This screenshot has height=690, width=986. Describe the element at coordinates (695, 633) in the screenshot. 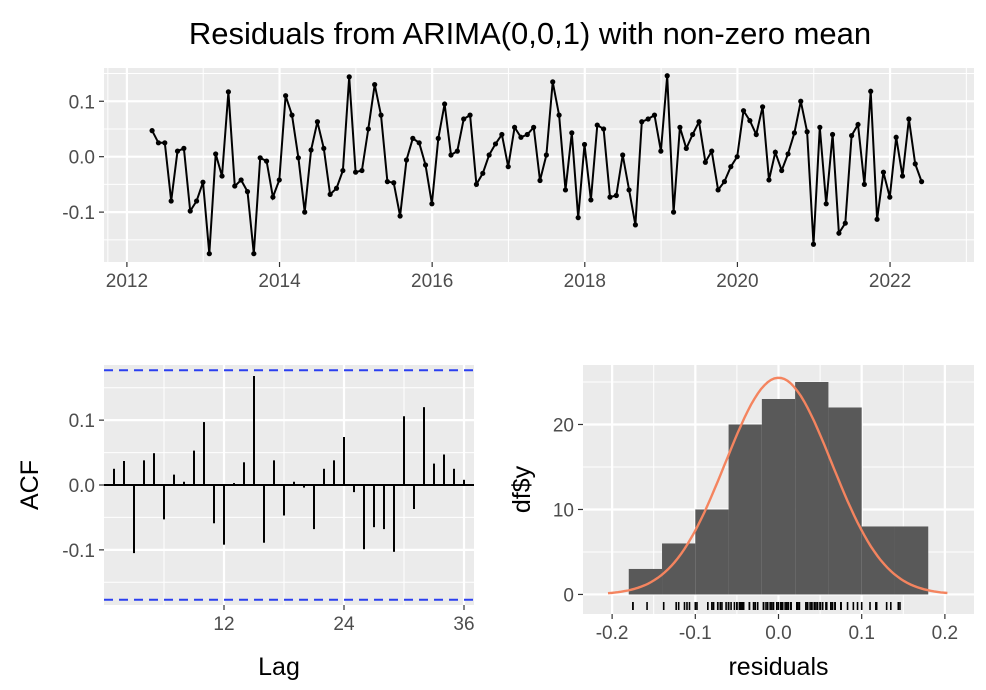

I see `x-tick-label: -0.1` at that location.